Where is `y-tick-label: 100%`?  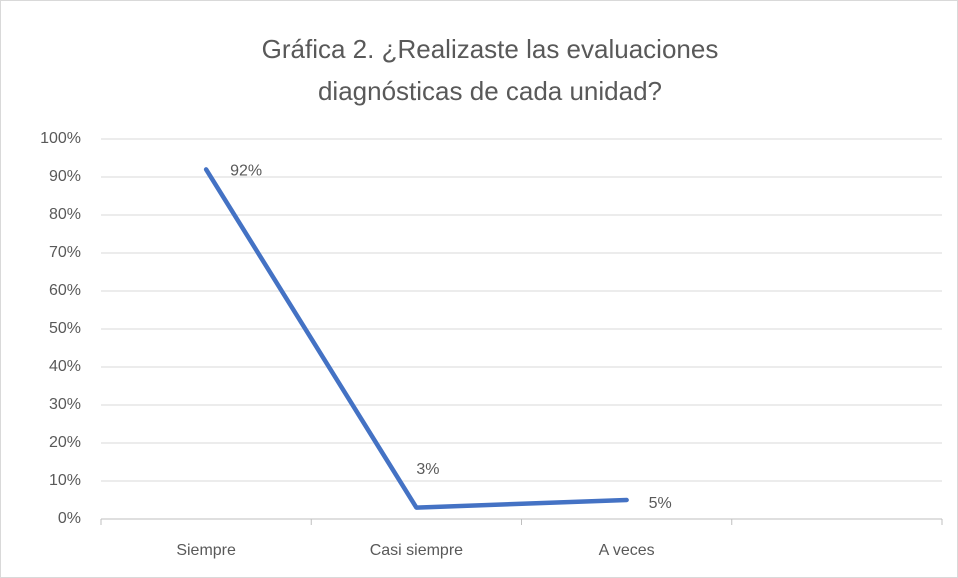
y-tick-label: 100% is located at coordinates (60, 138).